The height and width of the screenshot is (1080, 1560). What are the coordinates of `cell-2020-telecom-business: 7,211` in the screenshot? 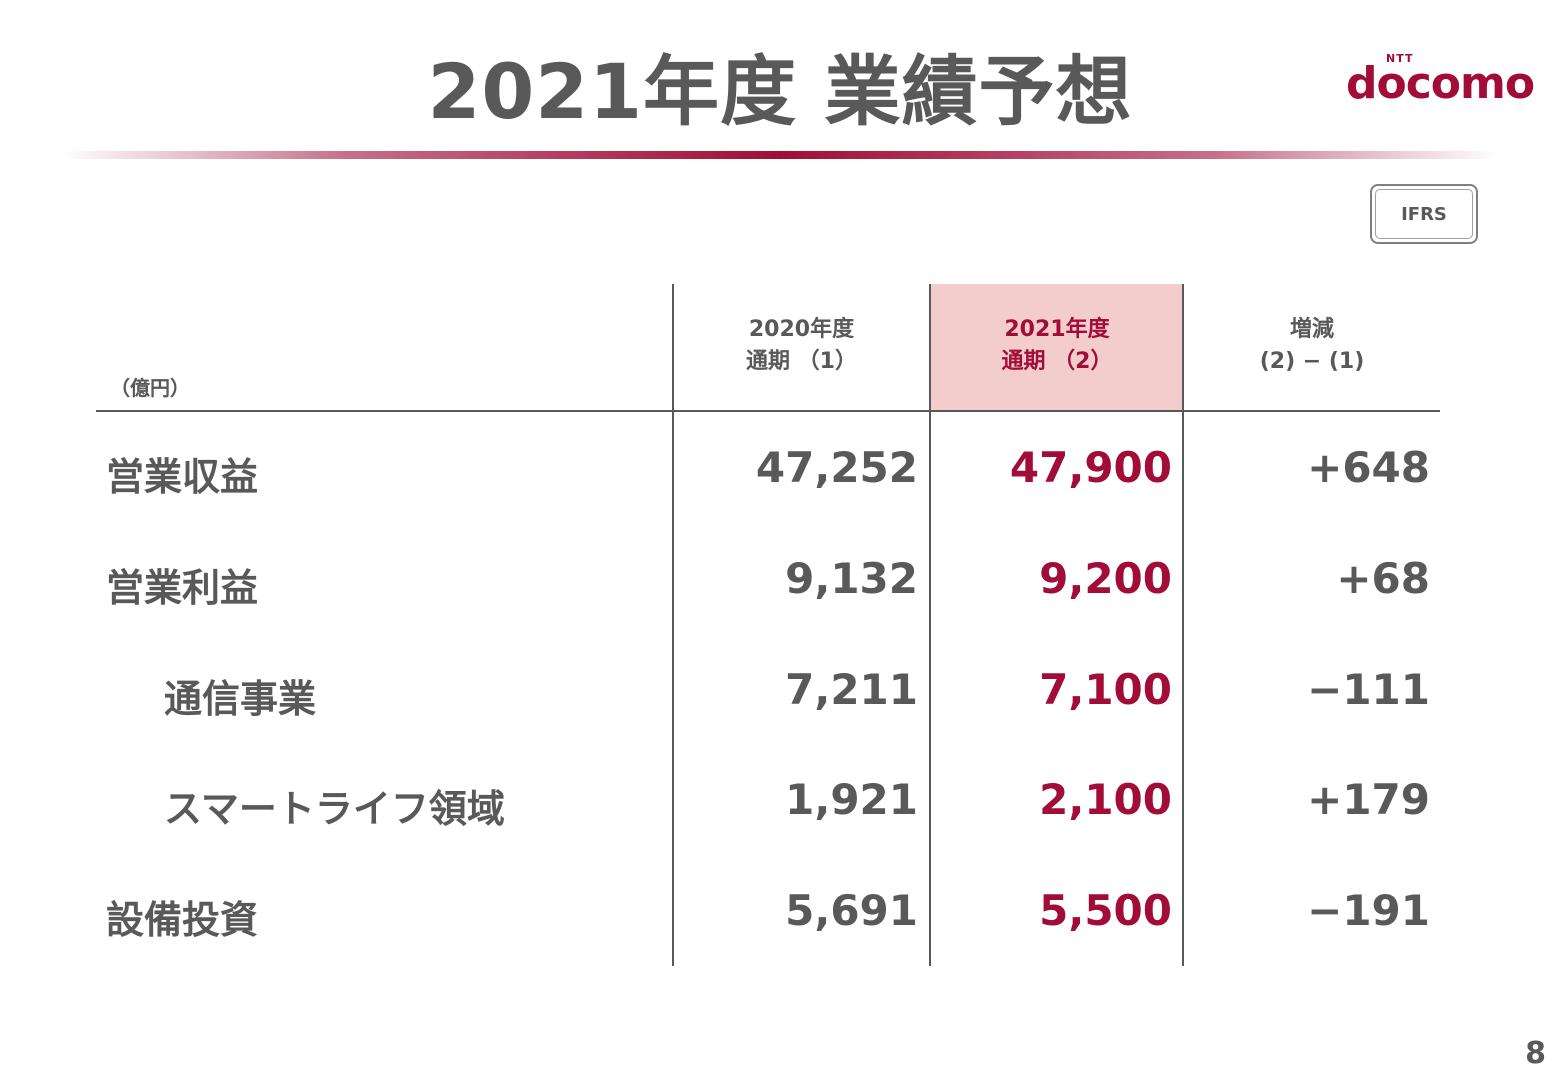 It's located at (851, 689).